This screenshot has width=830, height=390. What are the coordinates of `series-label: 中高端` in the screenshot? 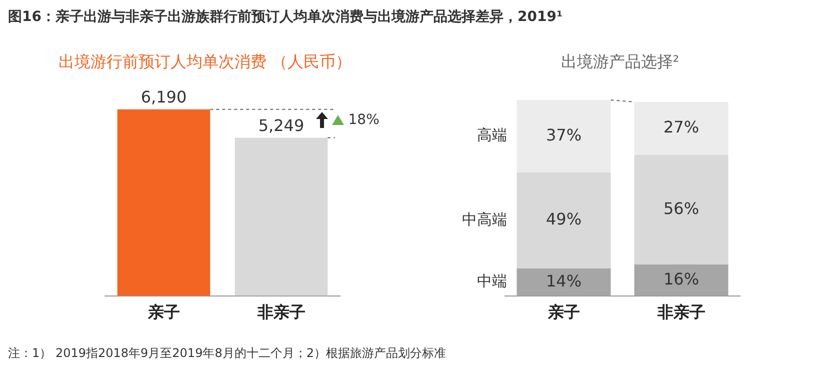 It's located at (484, 219).